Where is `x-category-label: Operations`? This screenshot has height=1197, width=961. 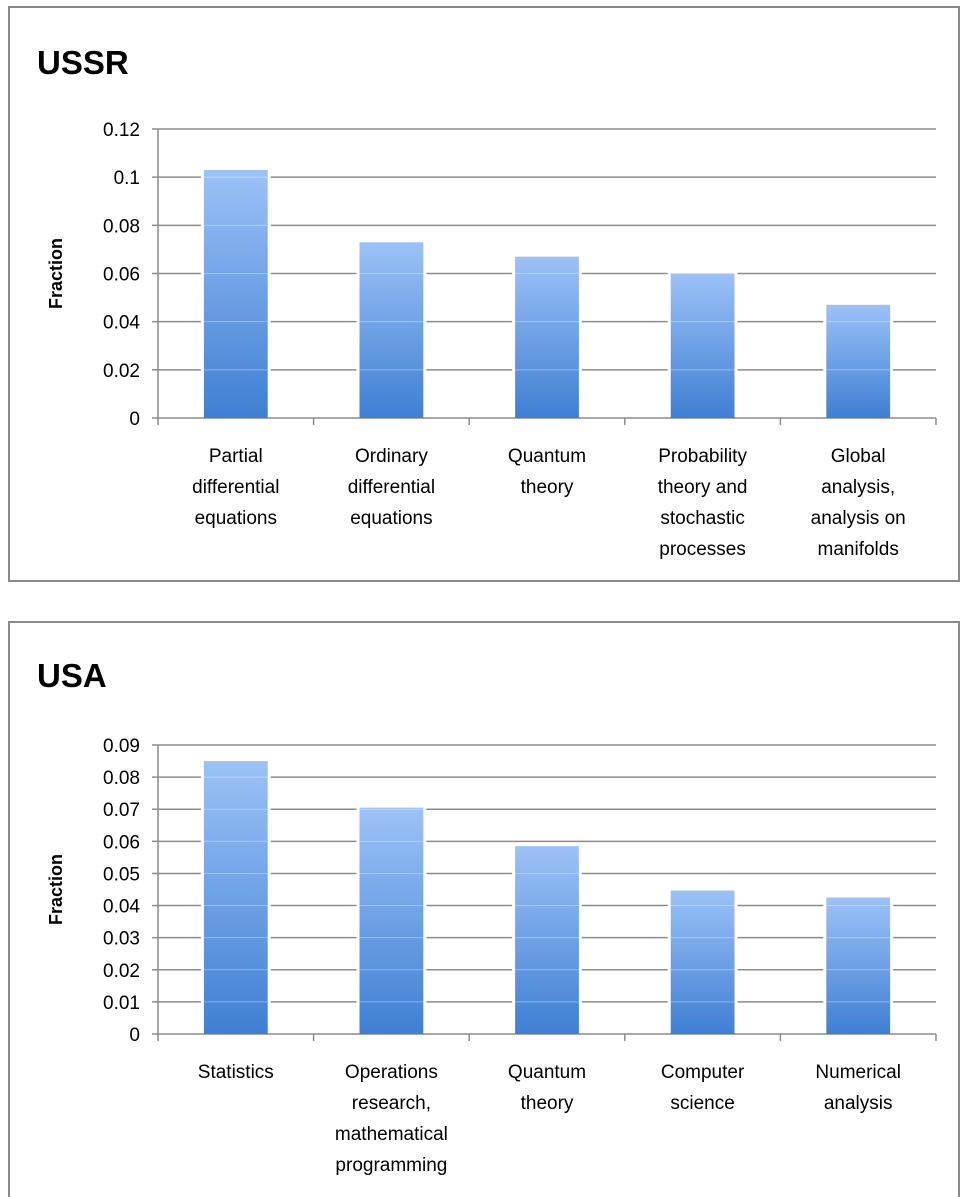
x-category-label: Operations is located at coordinates (391, 1072).